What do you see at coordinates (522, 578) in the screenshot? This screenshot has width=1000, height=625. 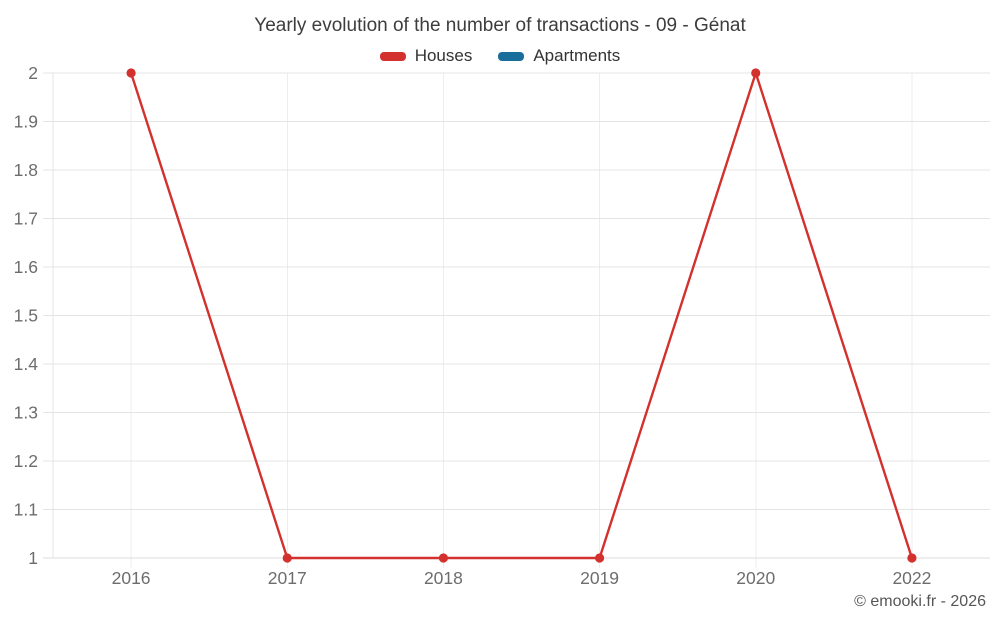 I see `x-axis-labels: 2016 2017 2018 2019 2020 2022` at bounding box center [522, 578].